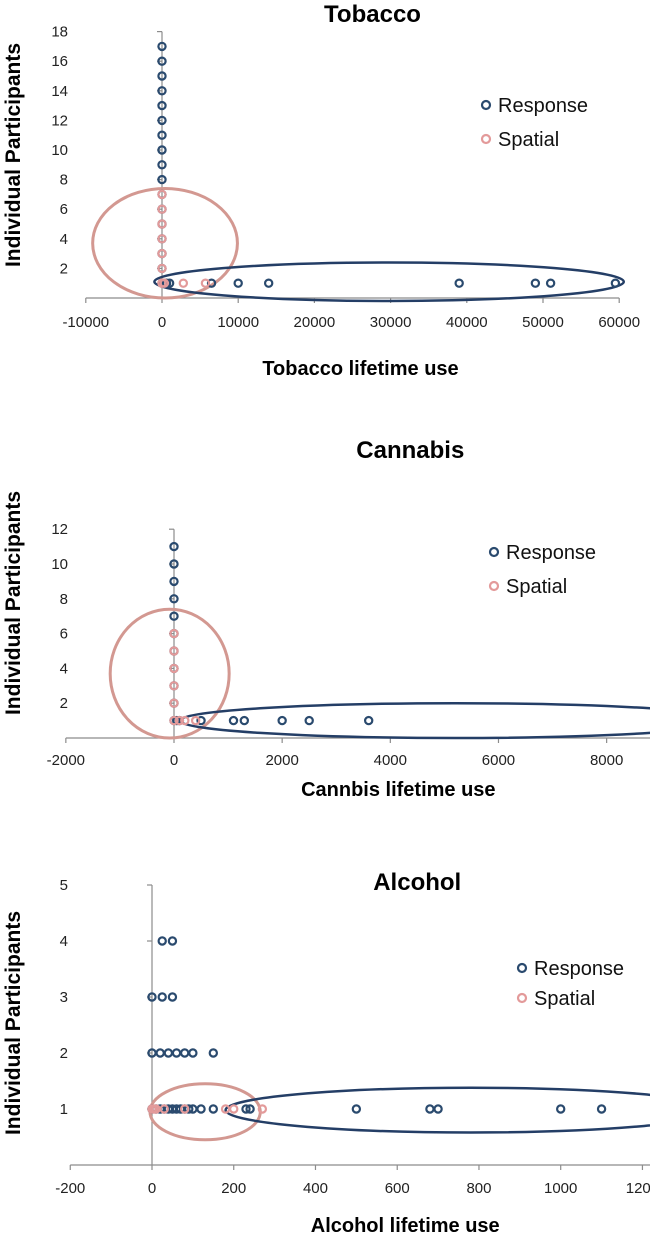 The width and height of the screenshot is (650, 1240). What do you see at coordinates (498, 760) in the screenshot?
I see `x-tick-label: 6000` at bounding box center [498, 760].